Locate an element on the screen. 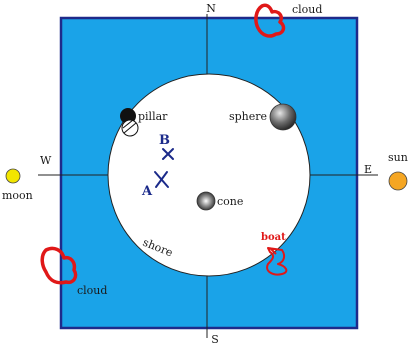 This screenshot has height=346, width=409. cloud-bottom-icon is located at coordinates (59, 265).